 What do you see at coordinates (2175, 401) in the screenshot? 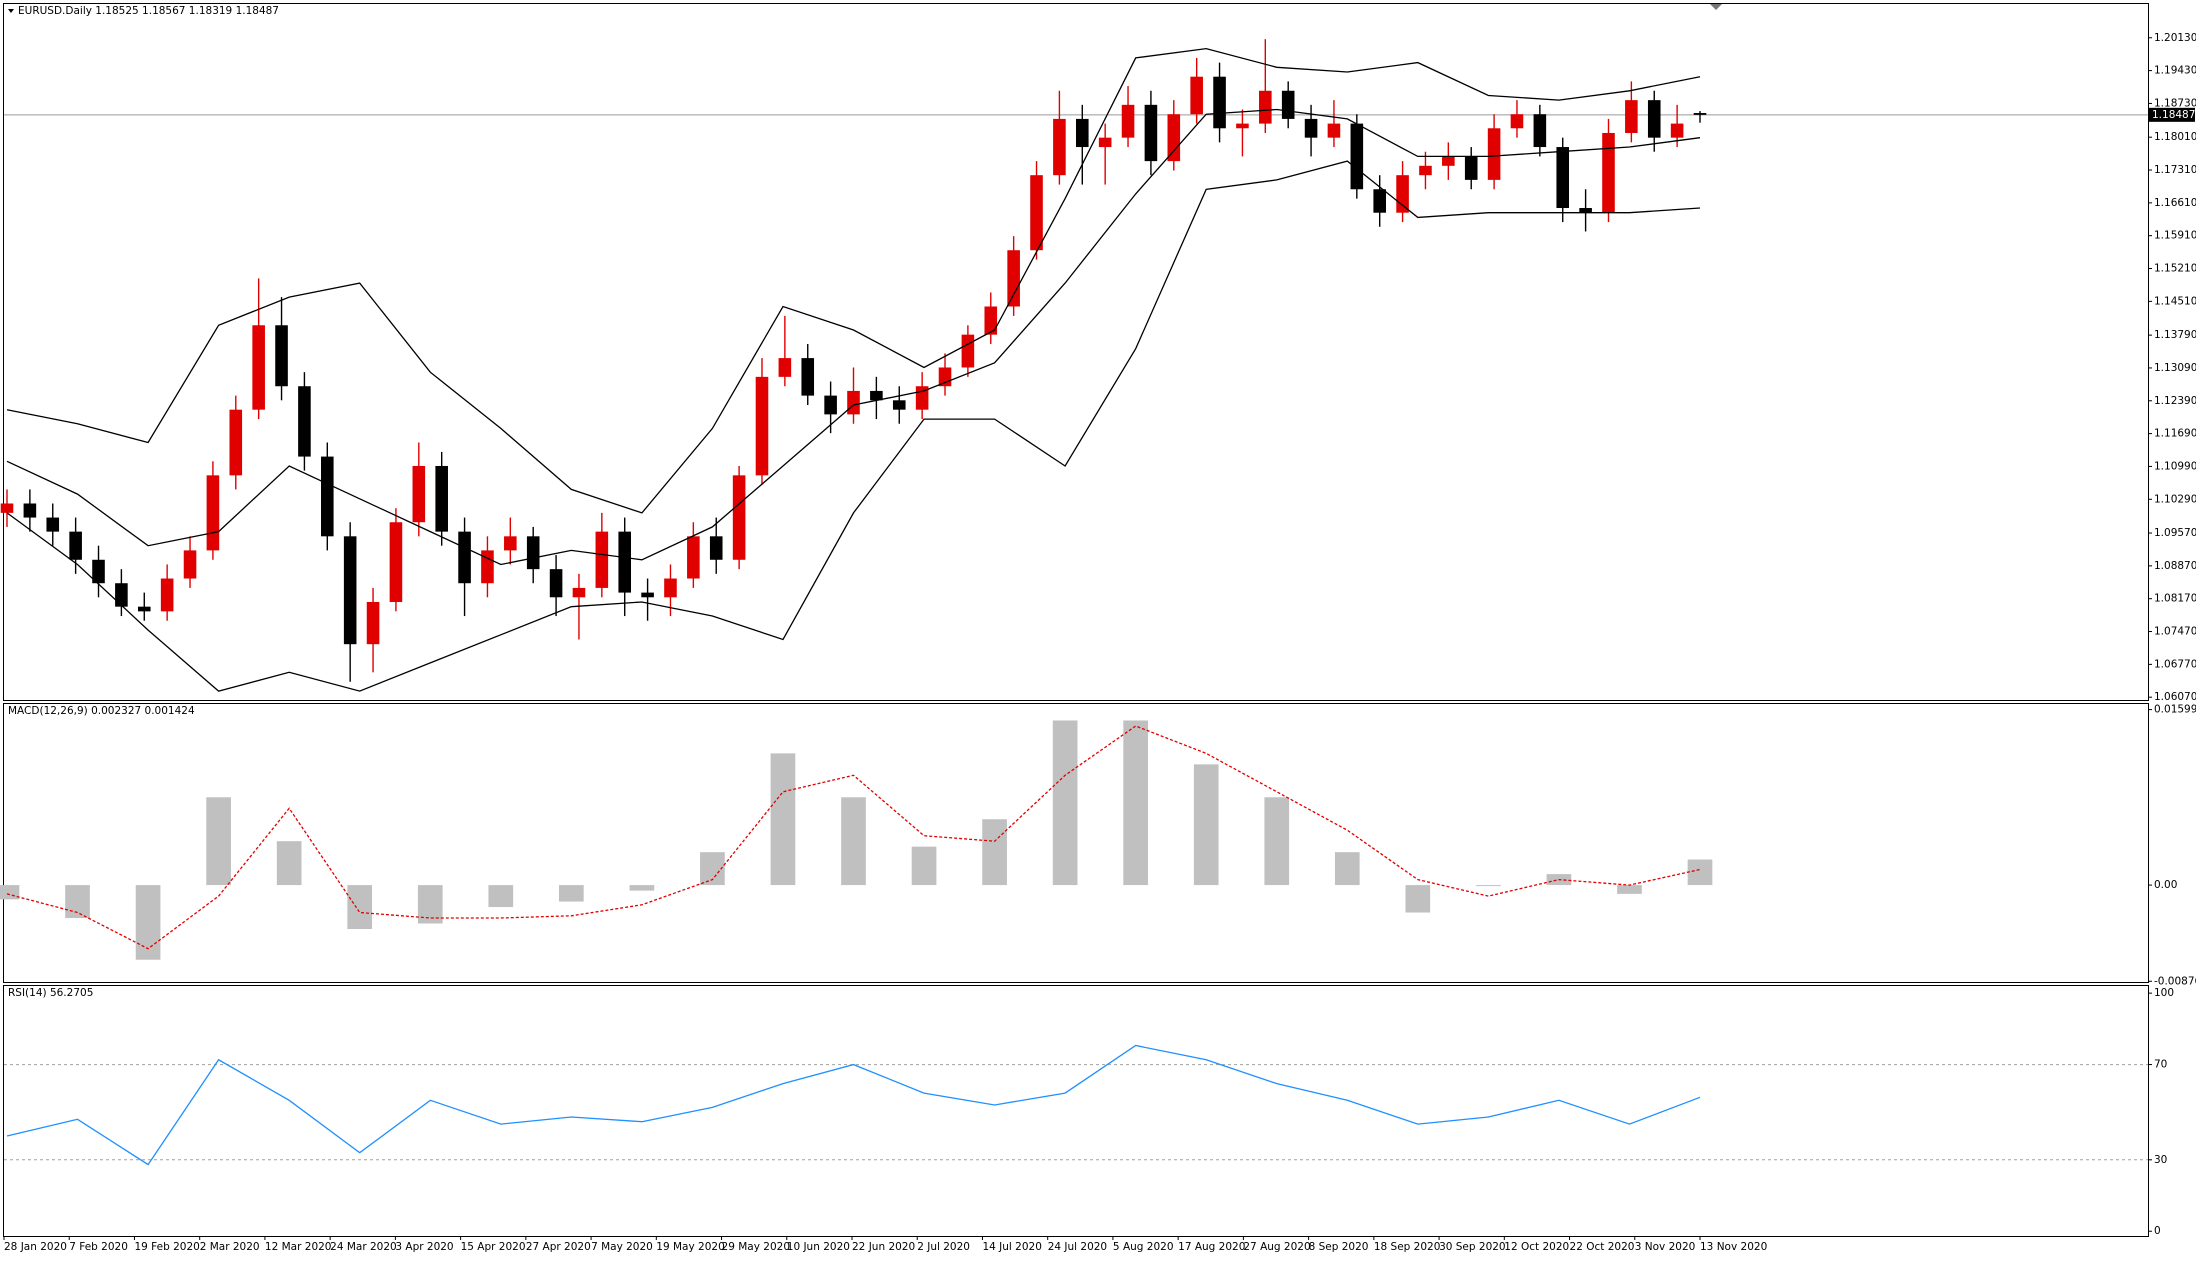
I see `y-tick-label: 1.12390` at bounding box center [2175, 401].